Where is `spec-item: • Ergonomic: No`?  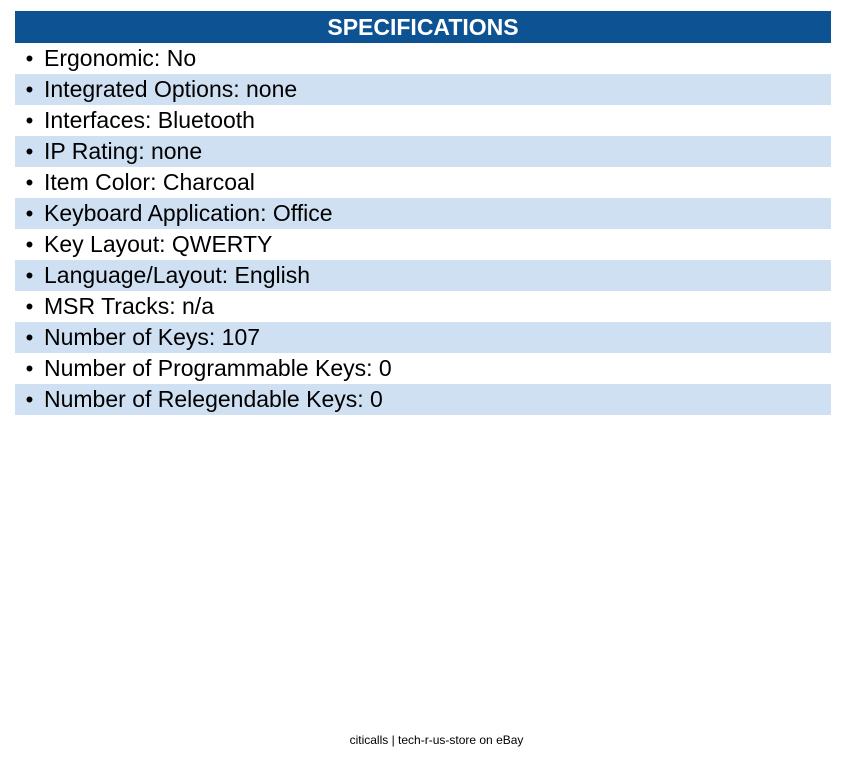 spec-item: • Ergonomic: No is located at coordinates (423, 58).